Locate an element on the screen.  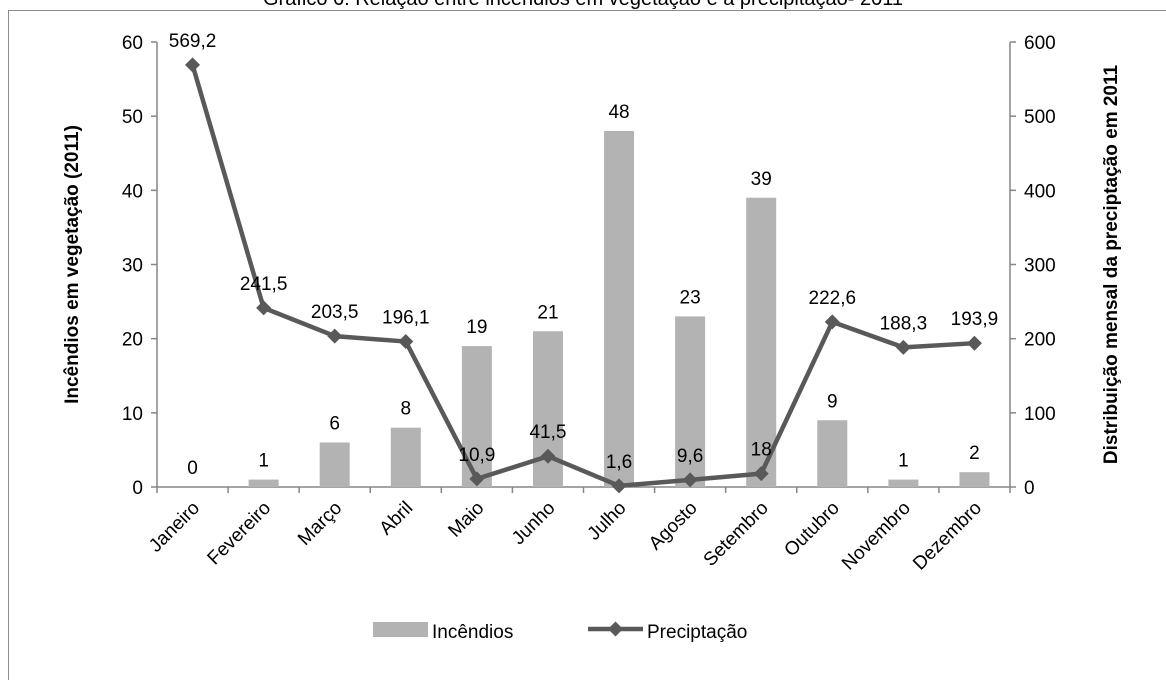
line-data-label: 203,5 is located at coordinates (335, 312).